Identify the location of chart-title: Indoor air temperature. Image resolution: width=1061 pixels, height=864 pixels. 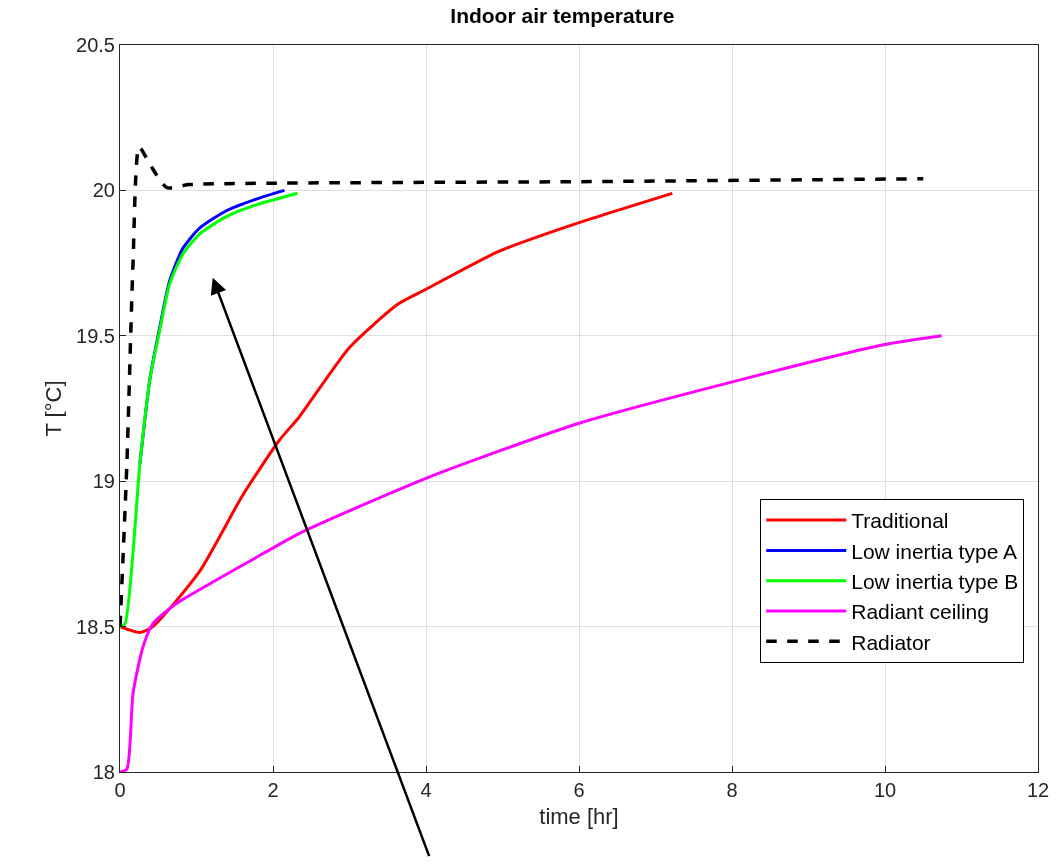
(562, 15).